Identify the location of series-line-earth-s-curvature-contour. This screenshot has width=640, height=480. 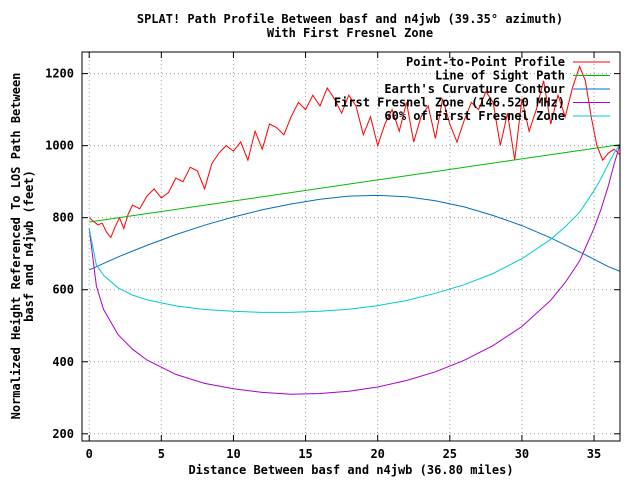
(354, 233).